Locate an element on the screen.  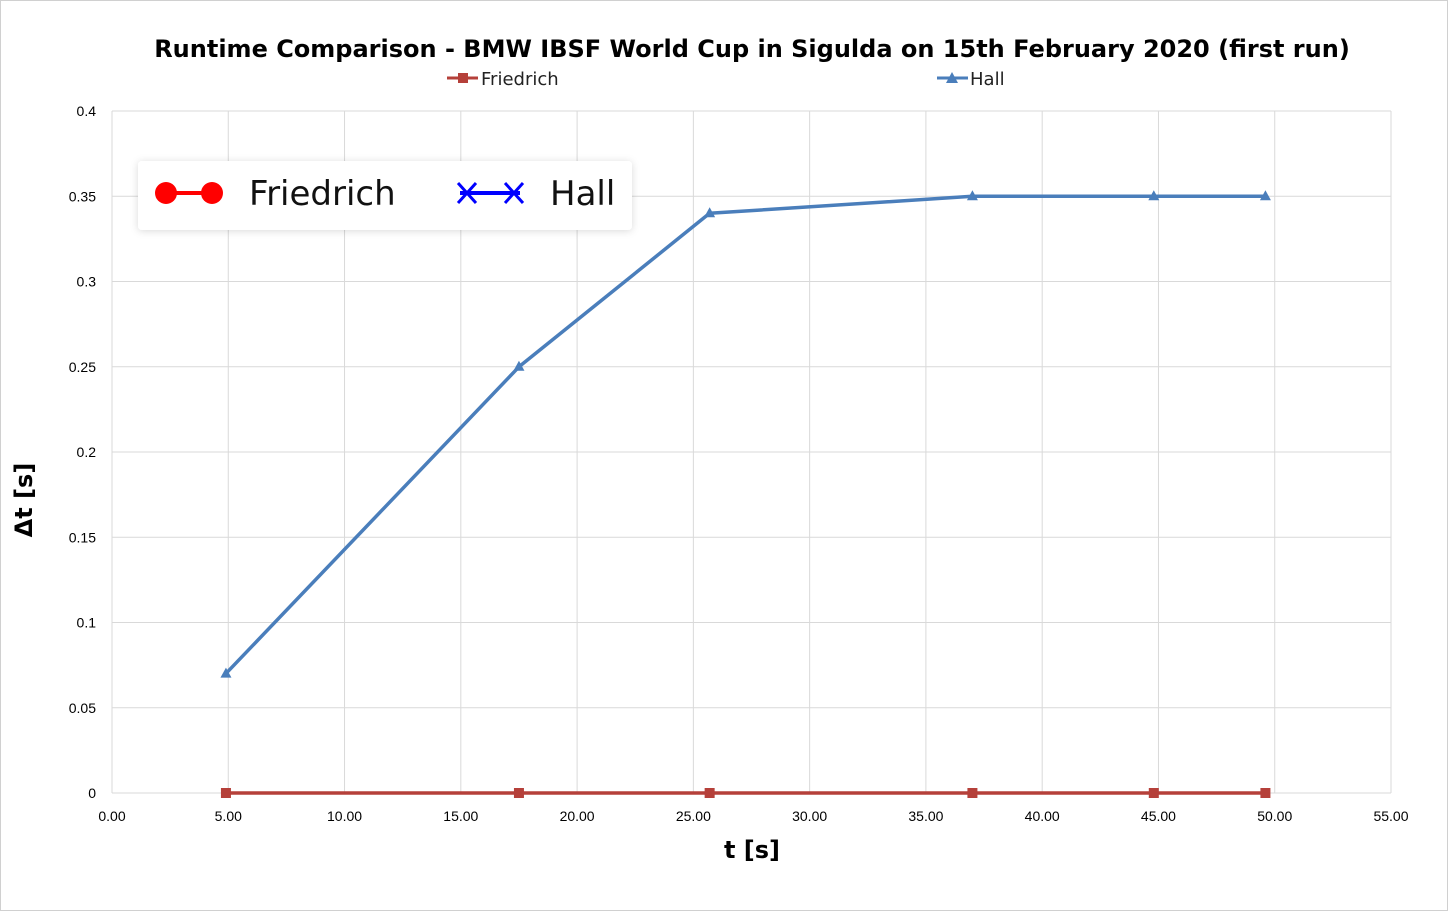
legend-top-item-friedrich: Friedrich is located at coordinates (503, 79).